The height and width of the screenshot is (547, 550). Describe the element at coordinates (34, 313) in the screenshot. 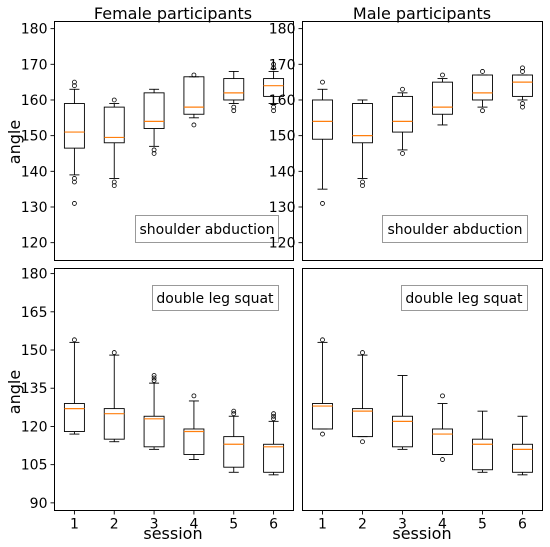

I see `y-tick-label: 165` at that location.